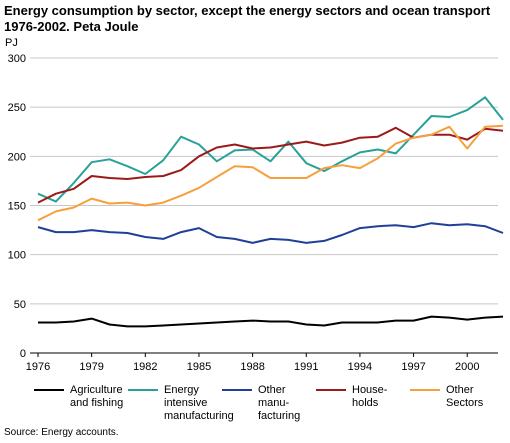 The width and height of the screenshot is (510, 443). Describe the element at coordinates (252, 367) in the screenshot. I see `x-tick-label: 1988` at that location.